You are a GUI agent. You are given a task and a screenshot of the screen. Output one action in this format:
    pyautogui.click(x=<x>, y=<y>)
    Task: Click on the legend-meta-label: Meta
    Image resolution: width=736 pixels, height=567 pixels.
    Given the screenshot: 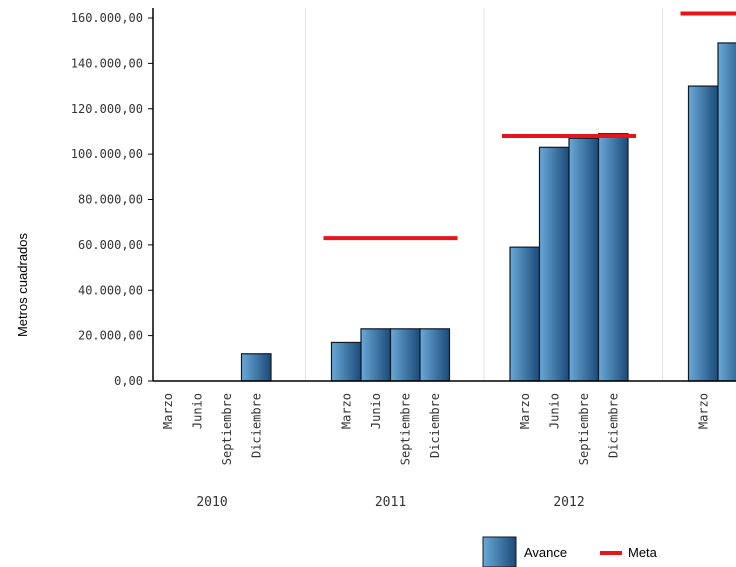 What is the action you would take?
    pyautogui.click(x=643, y=552)
    